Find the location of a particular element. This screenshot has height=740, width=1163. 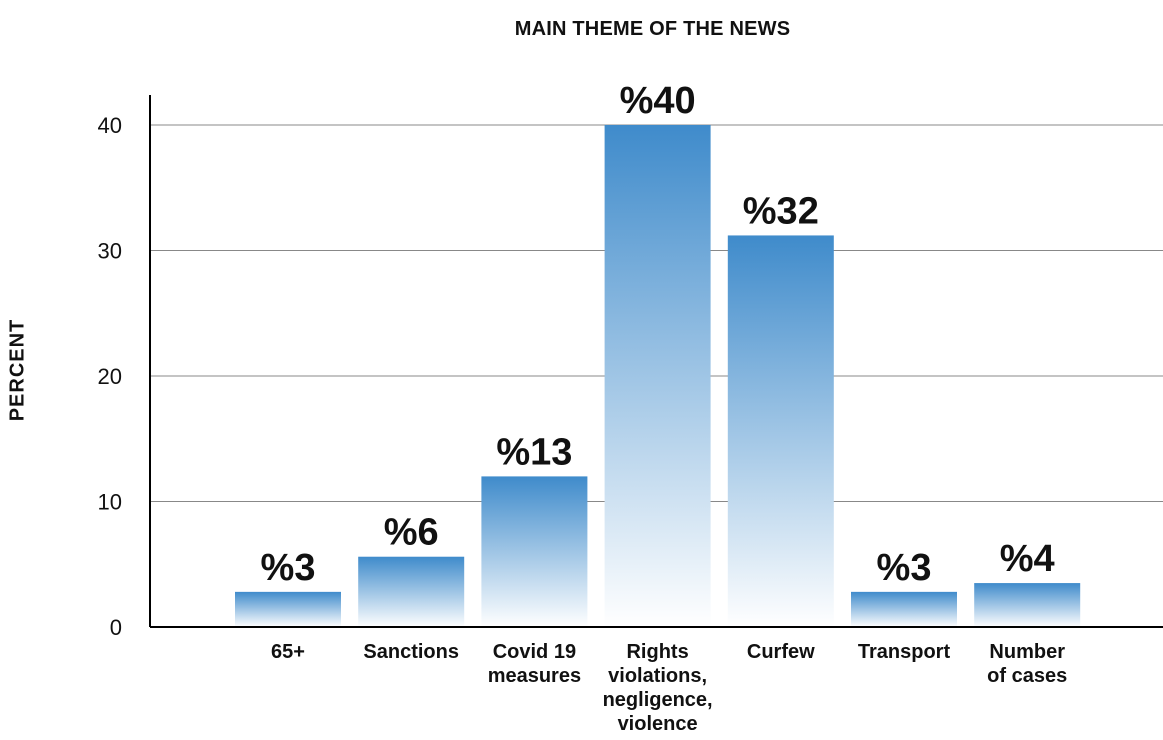

data-label: %4 is located at coordinates (1027, 559).